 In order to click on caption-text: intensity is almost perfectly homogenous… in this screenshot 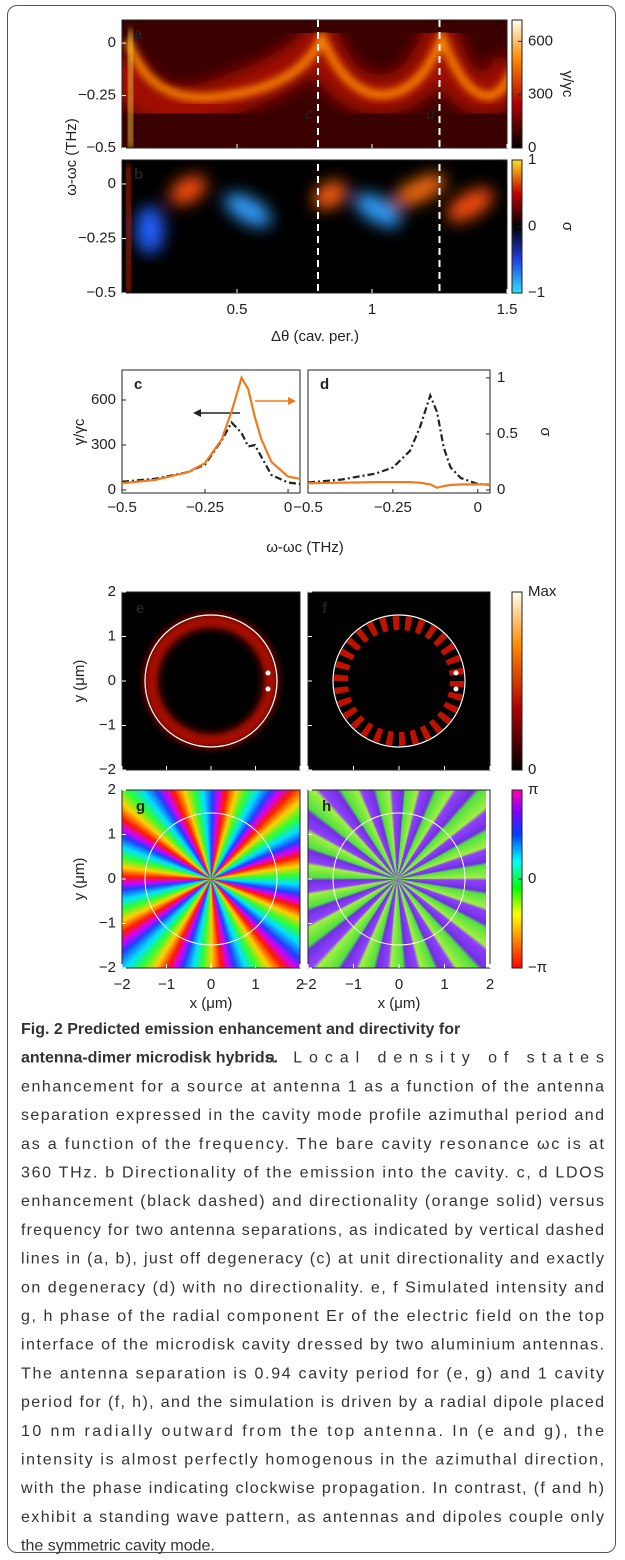, I will do `click(312, 1460)`.